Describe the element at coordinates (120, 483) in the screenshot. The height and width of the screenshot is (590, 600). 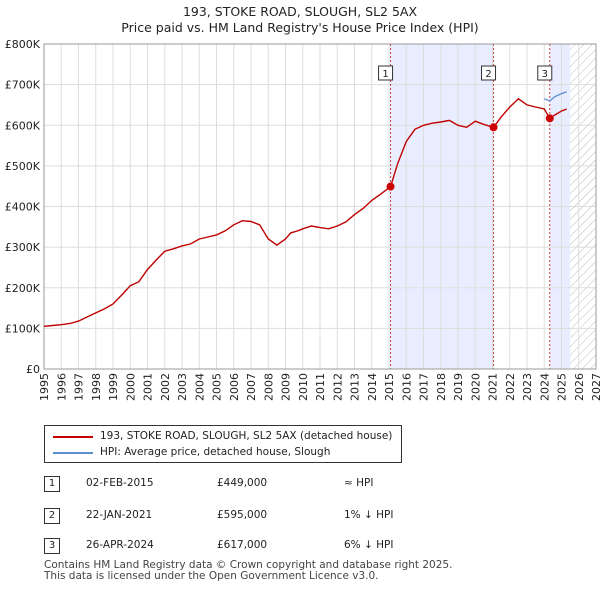
I see `sale-date: 02-FEB-2015` at that location.